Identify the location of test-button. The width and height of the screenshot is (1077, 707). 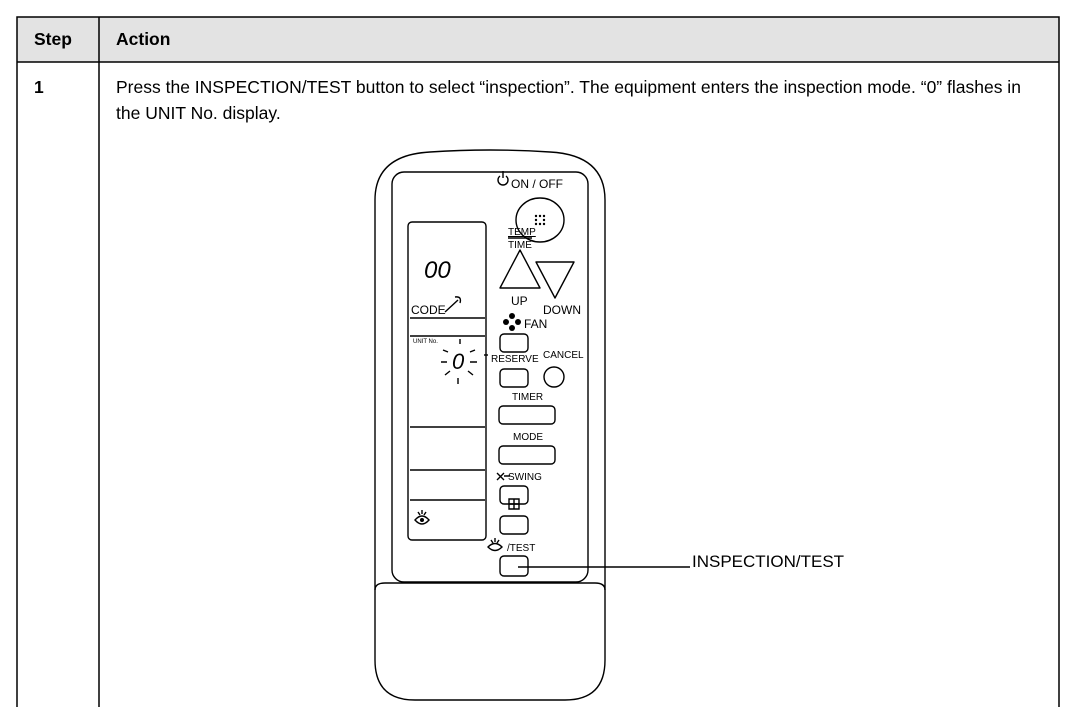
(514, 566).